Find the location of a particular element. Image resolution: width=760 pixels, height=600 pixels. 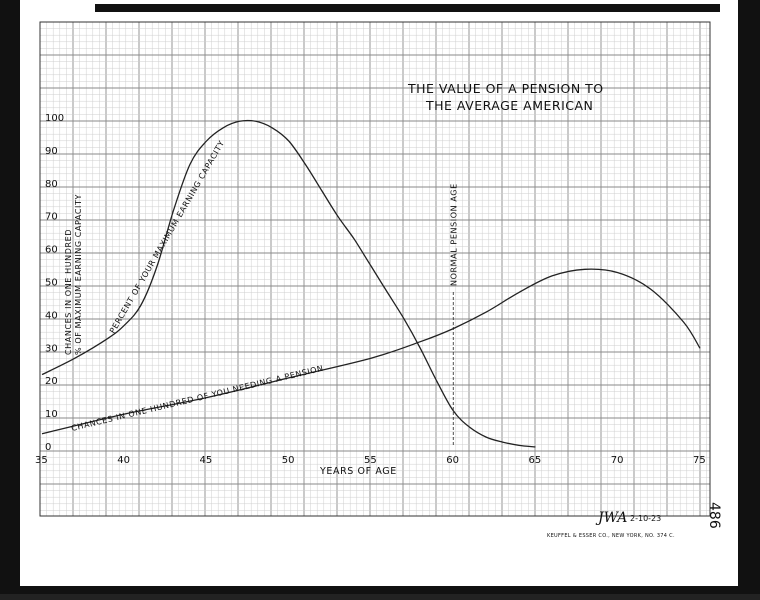

signature: JWA is located at coordinates (611, 518).